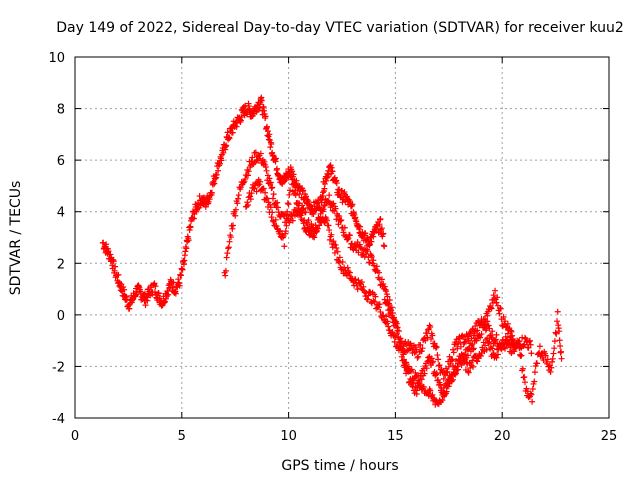 This screenshot has width=640, height=480. What do you see at coordinates (339, 466) in the screenshot?
I see `x-axis-title: GPS time / hours` at bounding box center [339, 466].